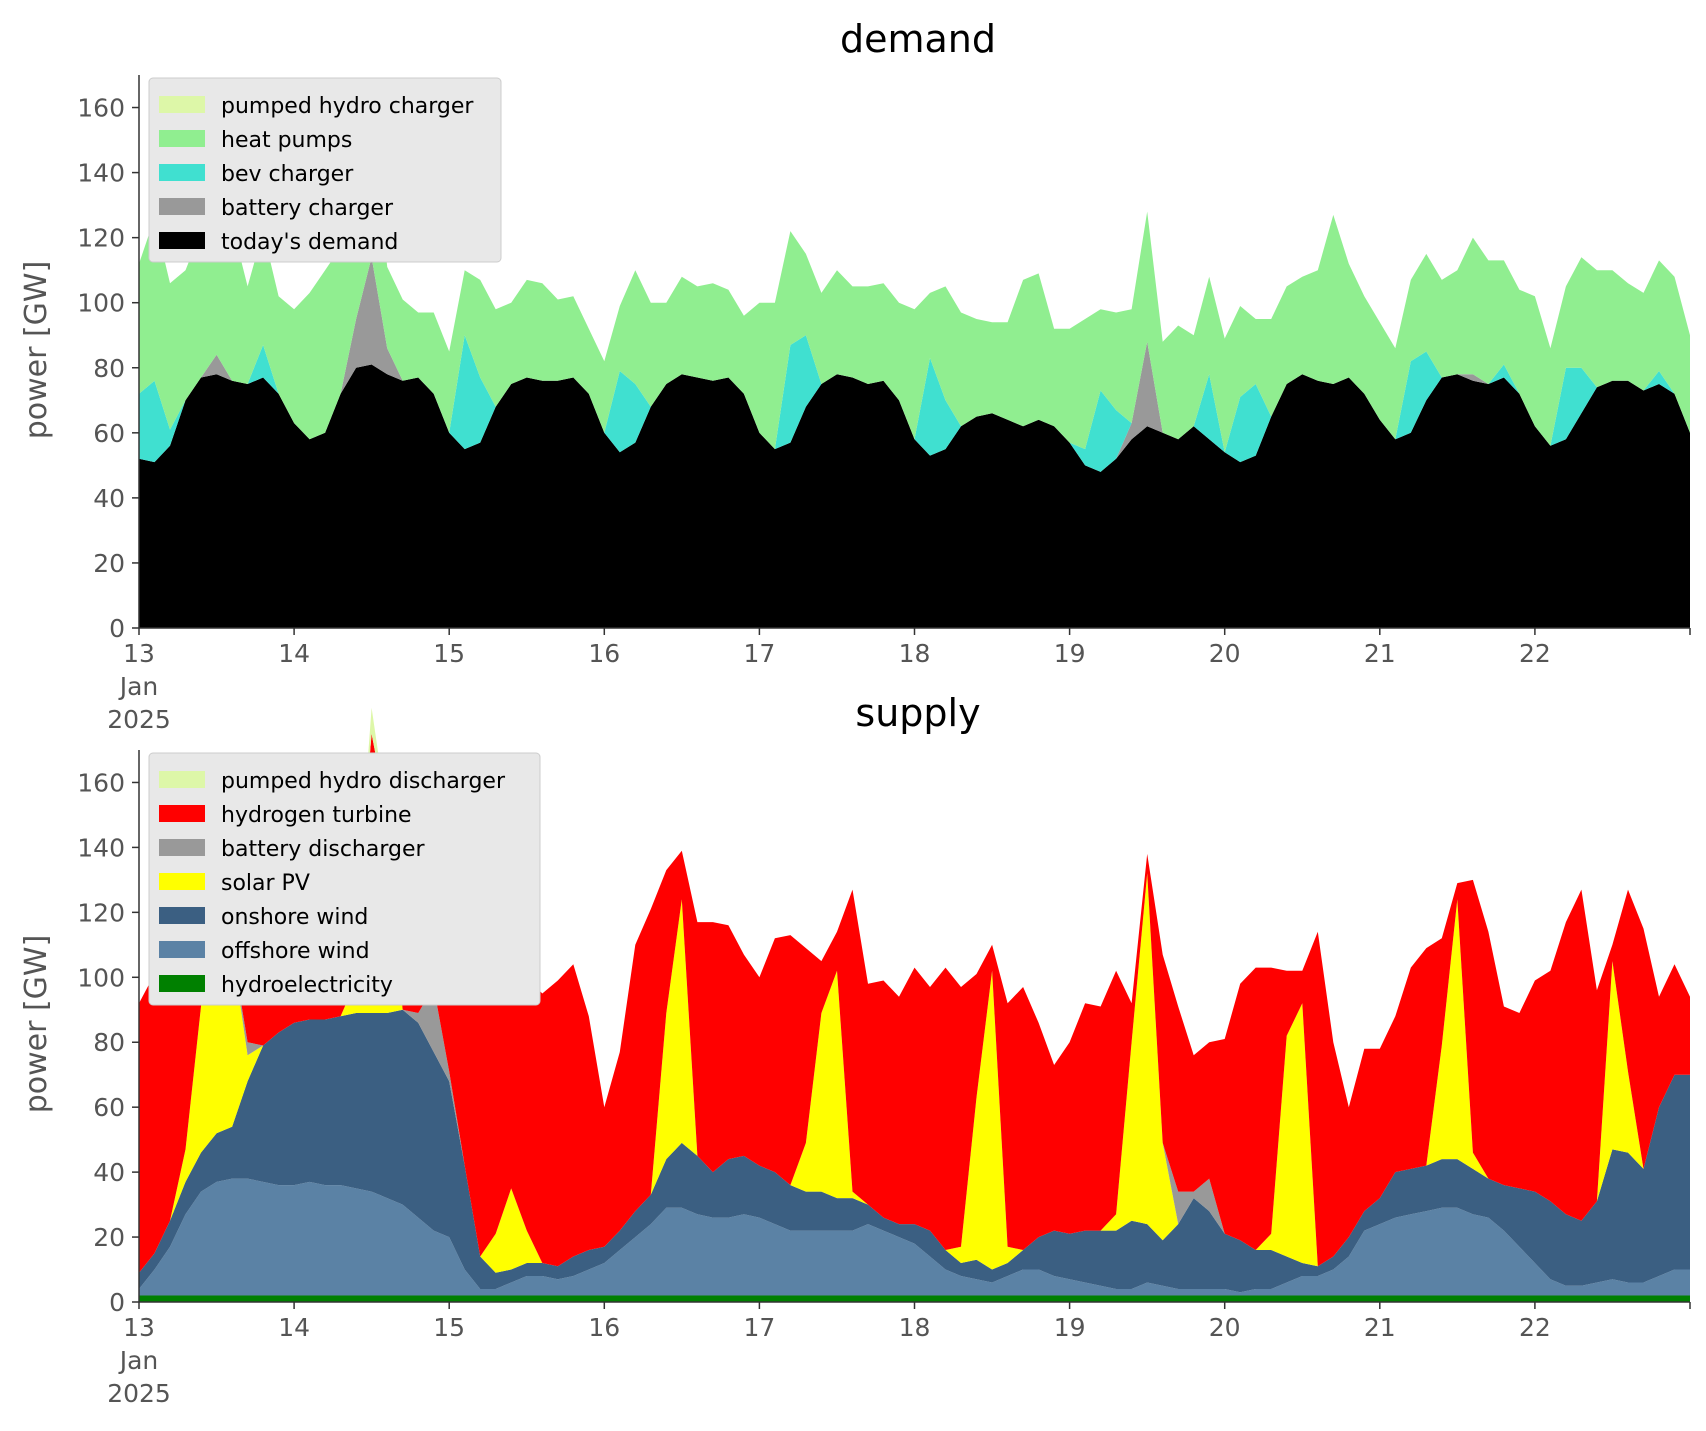 This screenshot has width=1706, height=1431. What do you see at coordinates (182, 172) in the screenshot?
I see `demand-legend-swatch-bev-charger` at bounding box center [182, 172].